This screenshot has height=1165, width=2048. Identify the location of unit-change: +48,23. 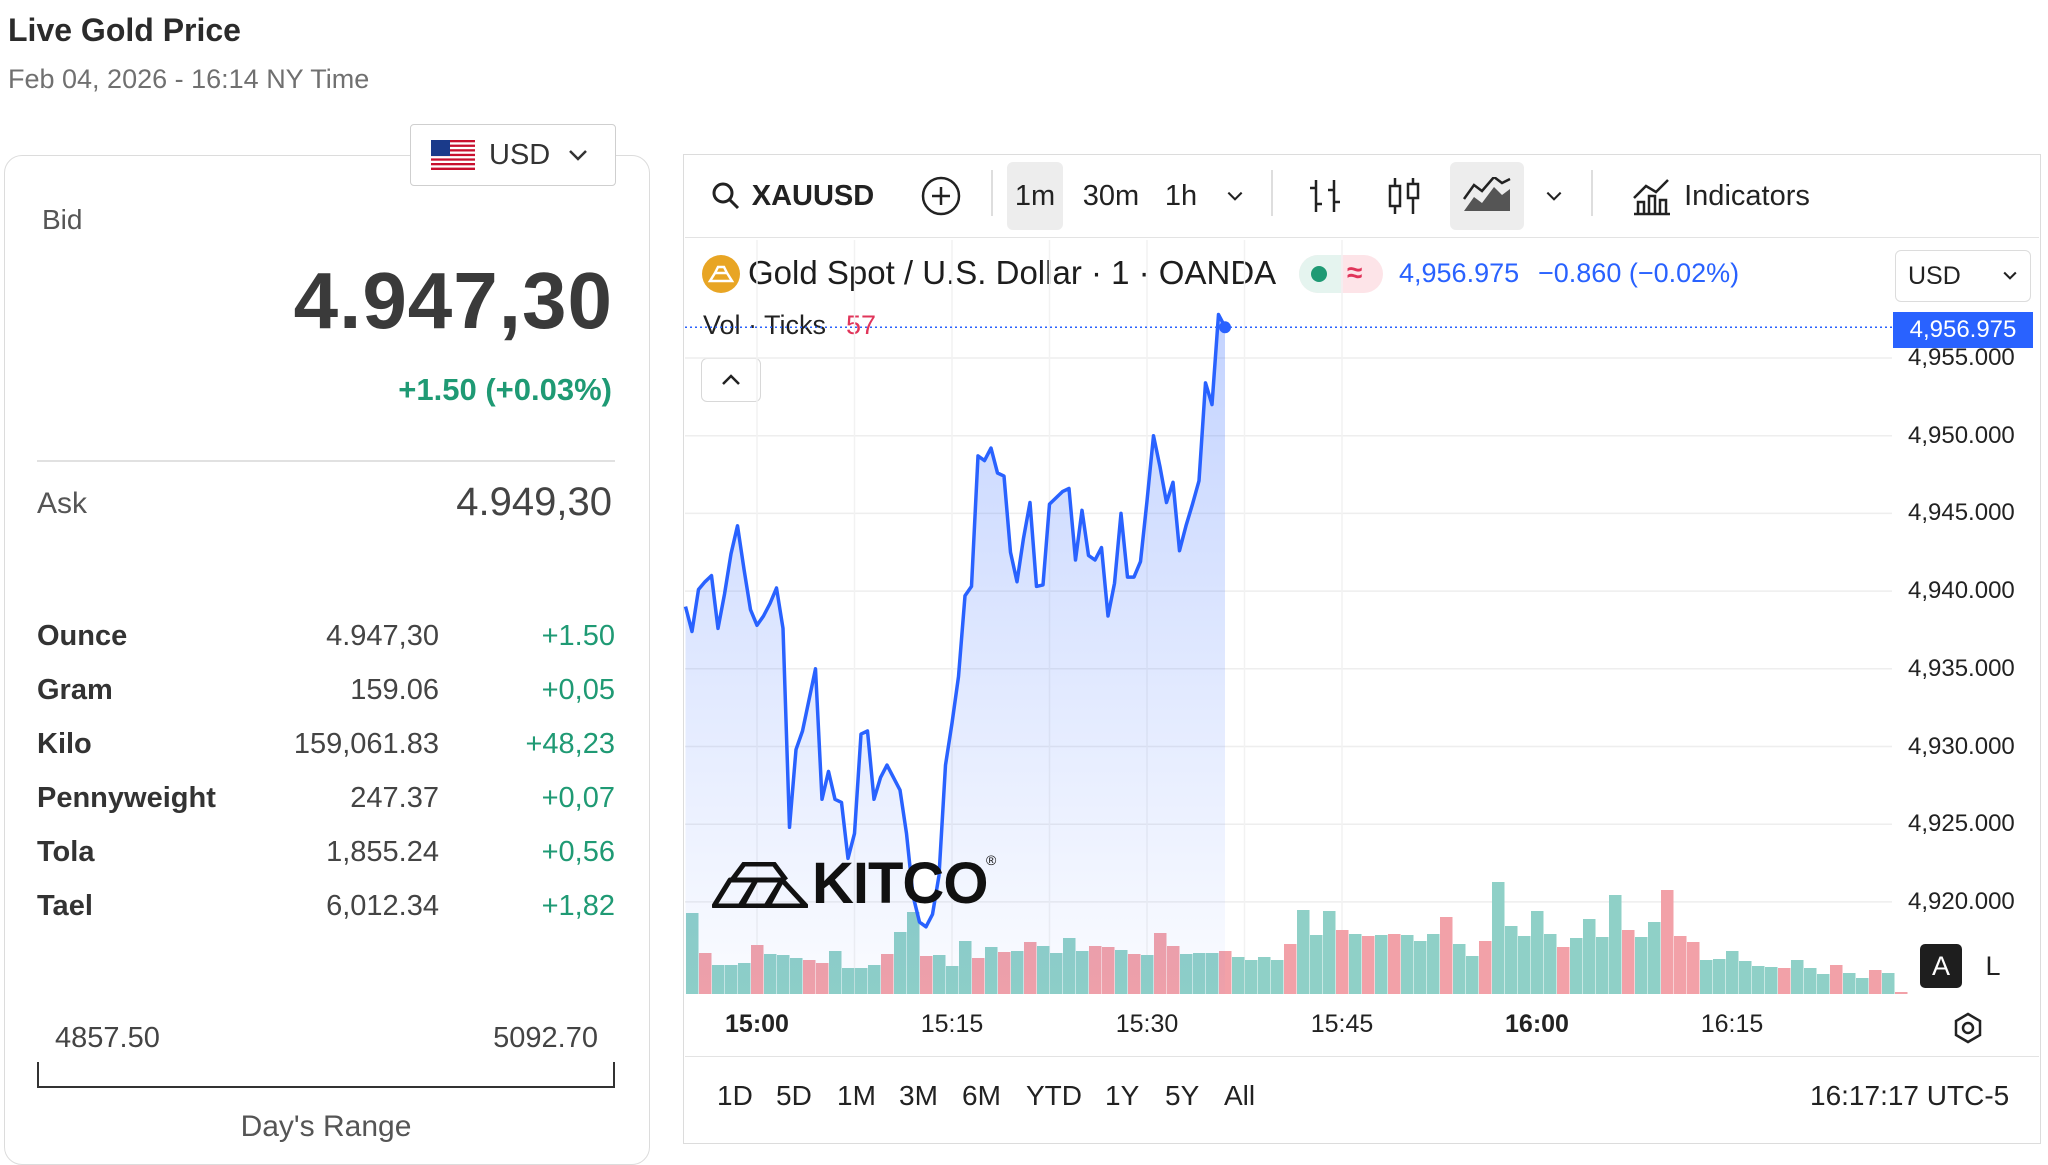
(570, 744).